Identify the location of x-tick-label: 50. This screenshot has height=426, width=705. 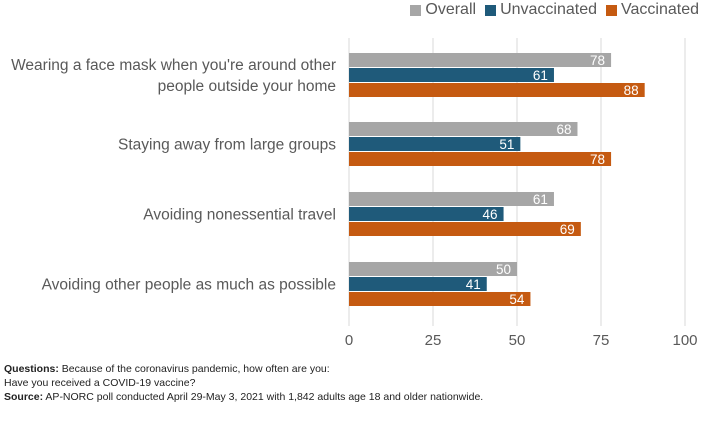
(517, 340).